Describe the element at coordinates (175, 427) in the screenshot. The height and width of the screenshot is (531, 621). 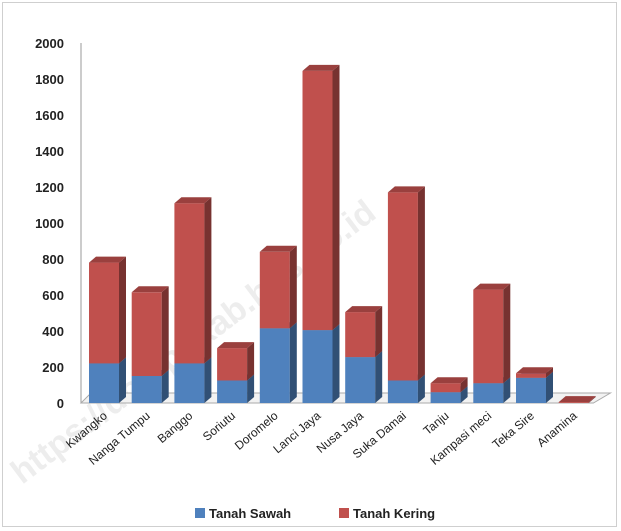
I see `category-label: Banggo` at that location.